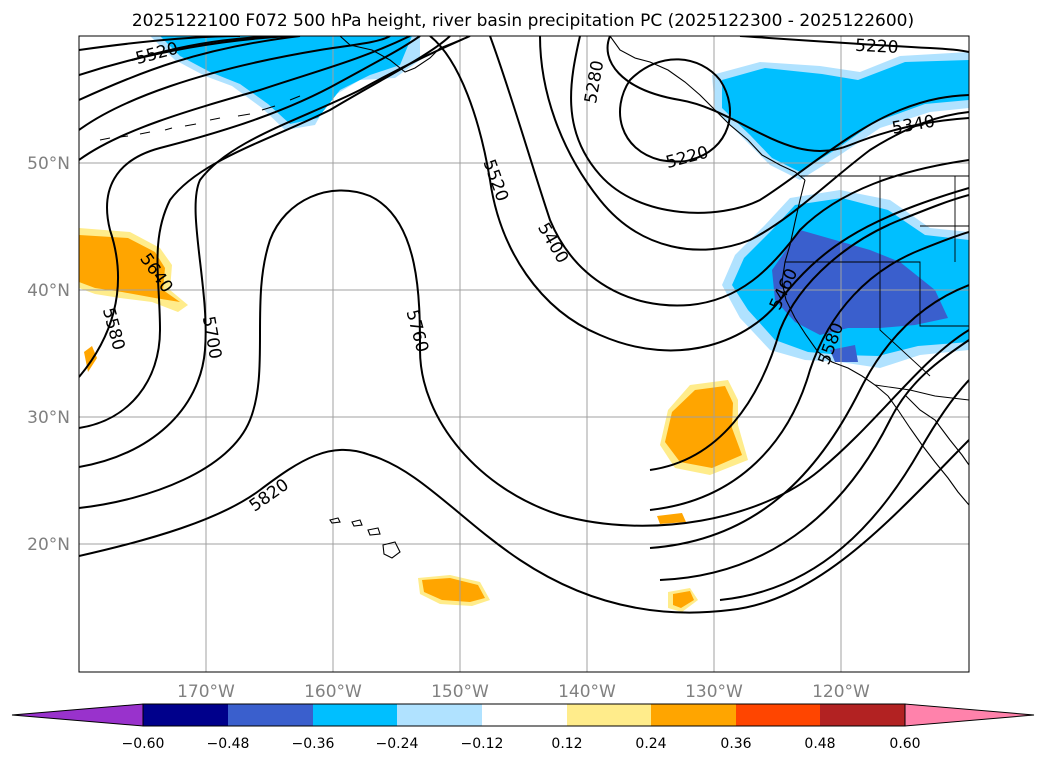 The width and height of the screenshot is (1047, 765). Describe the element at coordinates (675, 110) in the screenshot. I see `contour-5220-low` at that location.